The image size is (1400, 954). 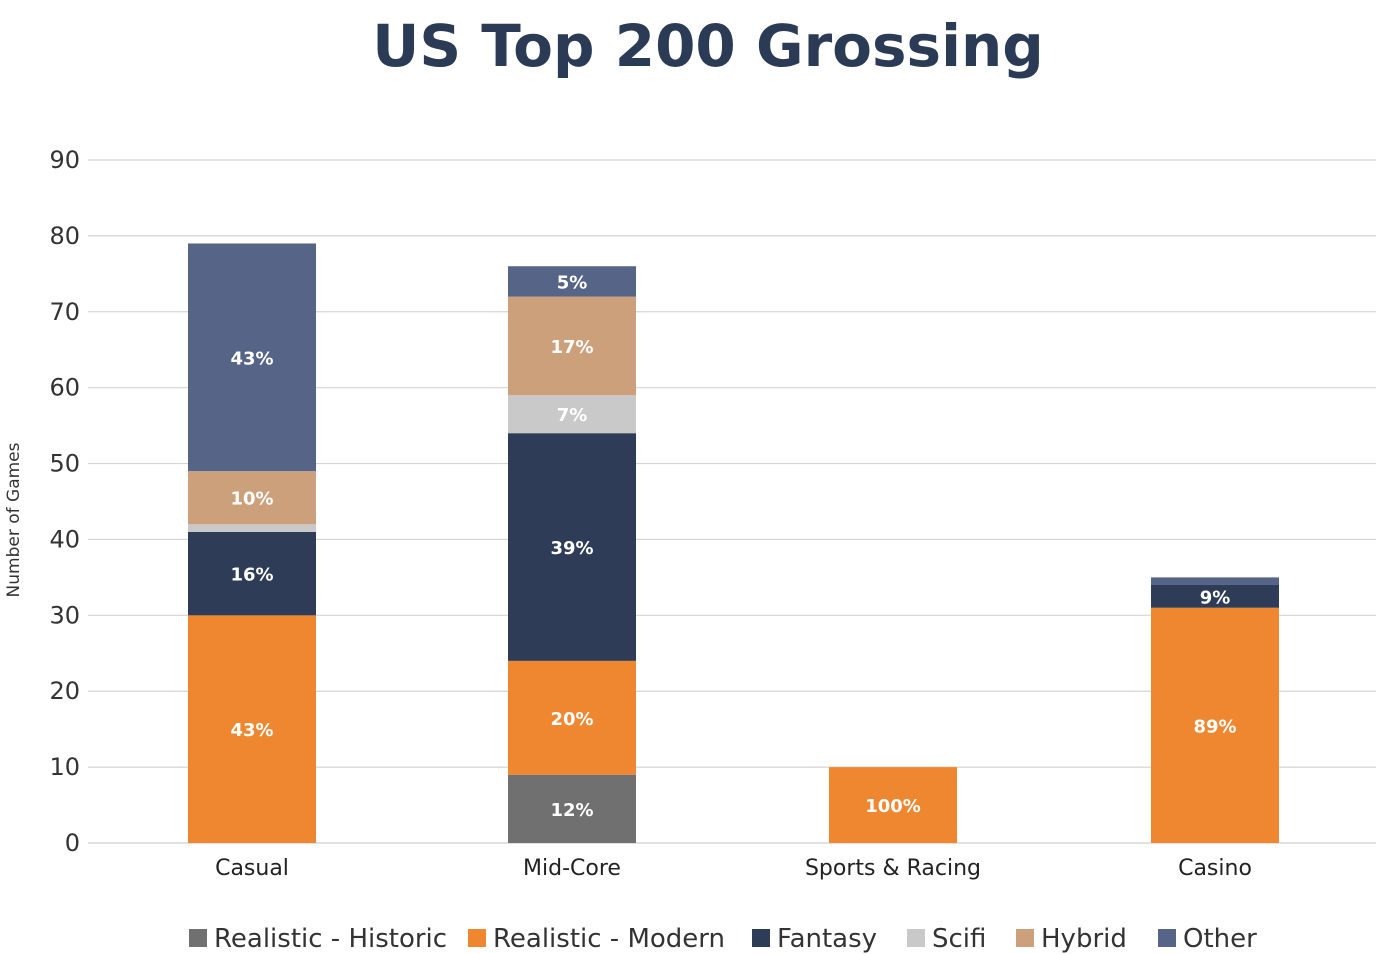 What do you see at coordinates (64, 160) in the screenshot?
I see `y-tick-label: 90` at bounding box center [64, 160].